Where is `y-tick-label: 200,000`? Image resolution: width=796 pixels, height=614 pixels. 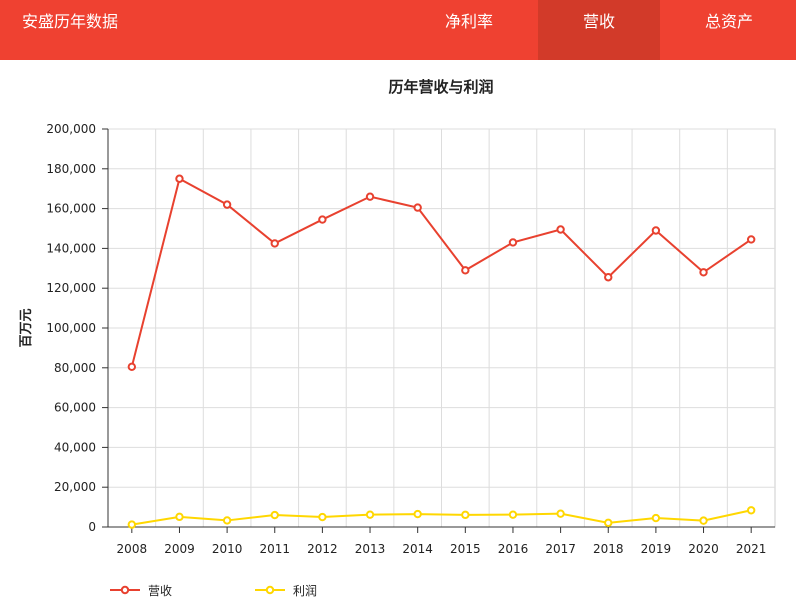 y-tick-label: 200,000 is located at coordinates (71, 129).